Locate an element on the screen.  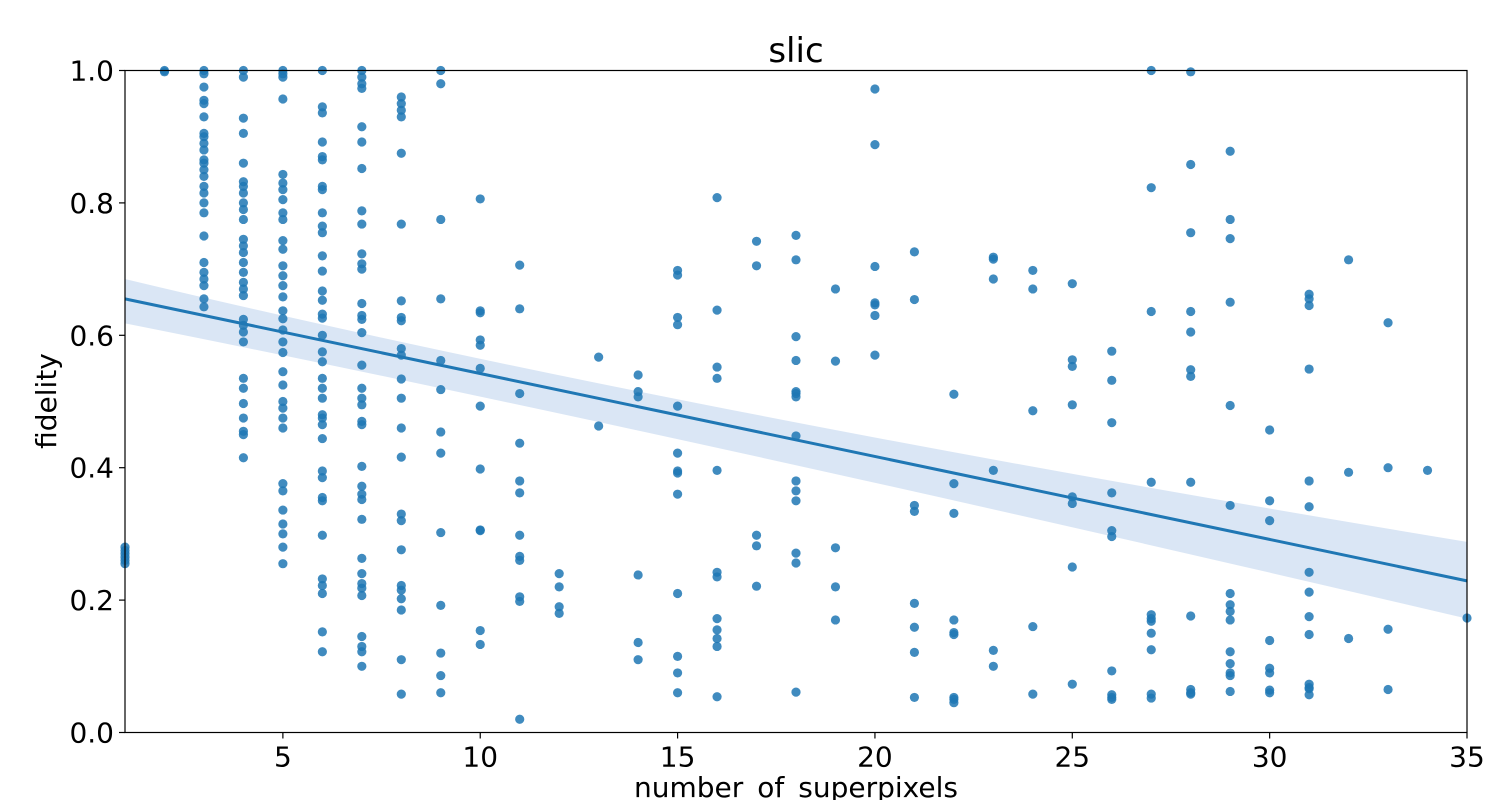
y-tick-label: 0.0 is located at coordinates (91, 733).